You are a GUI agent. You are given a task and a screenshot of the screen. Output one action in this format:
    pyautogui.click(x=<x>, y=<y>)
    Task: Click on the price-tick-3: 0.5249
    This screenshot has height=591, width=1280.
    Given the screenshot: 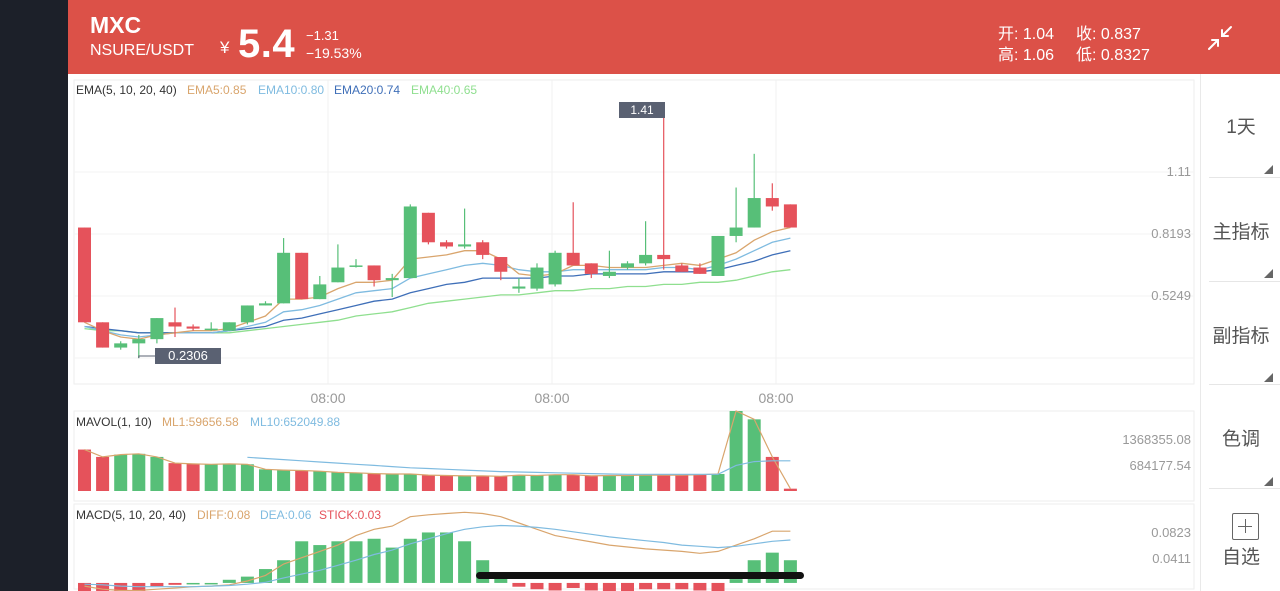 What is the action you would take?
    pyautogui.click(x=1171, y=295)
    